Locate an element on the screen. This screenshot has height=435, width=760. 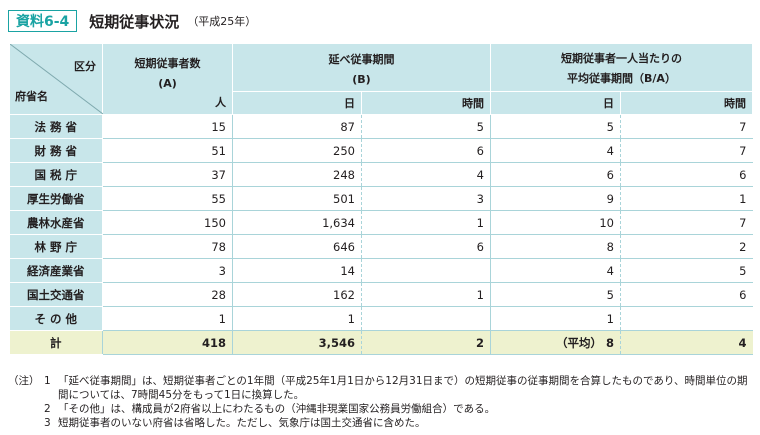
table-row: 財 務 省 51 250 6 4 7 is located at coordinates (381, 150).